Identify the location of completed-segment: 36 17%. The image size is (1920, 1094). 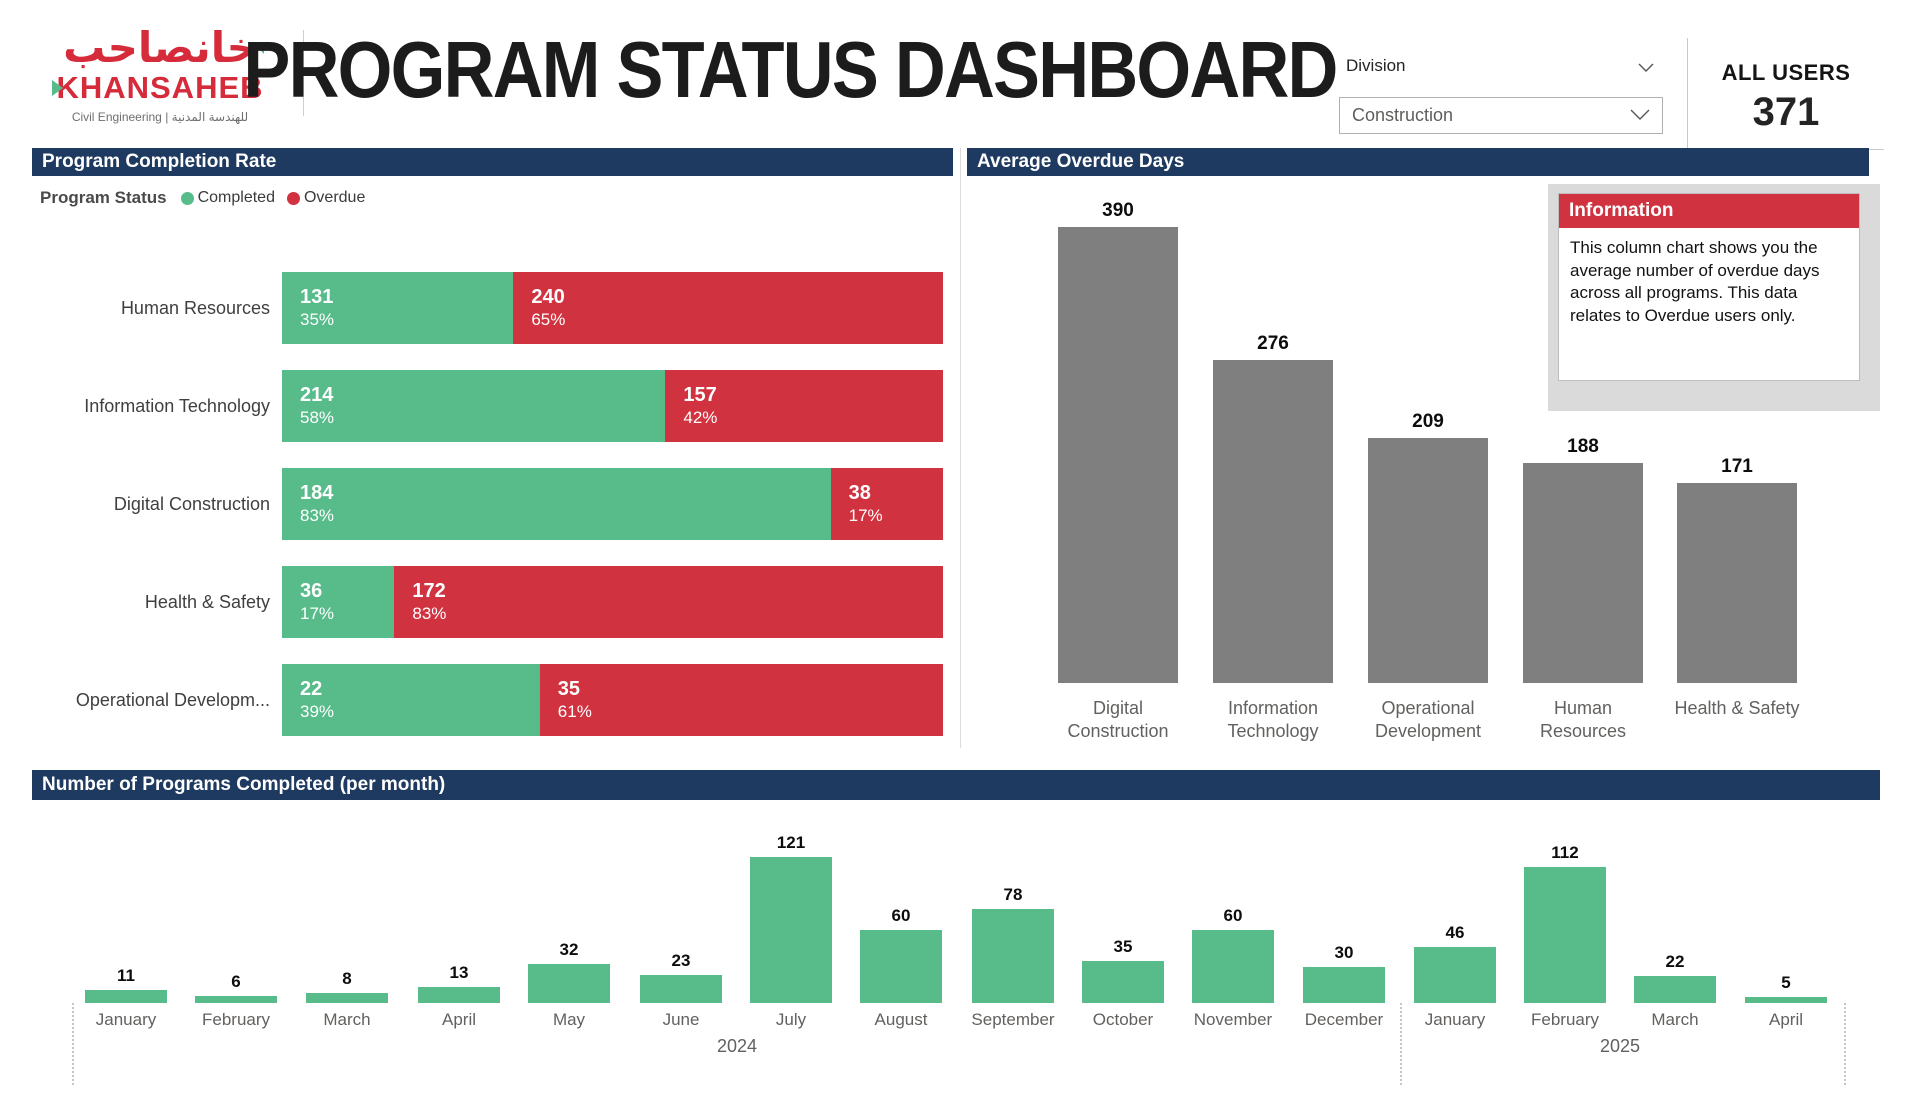
(338, 602).